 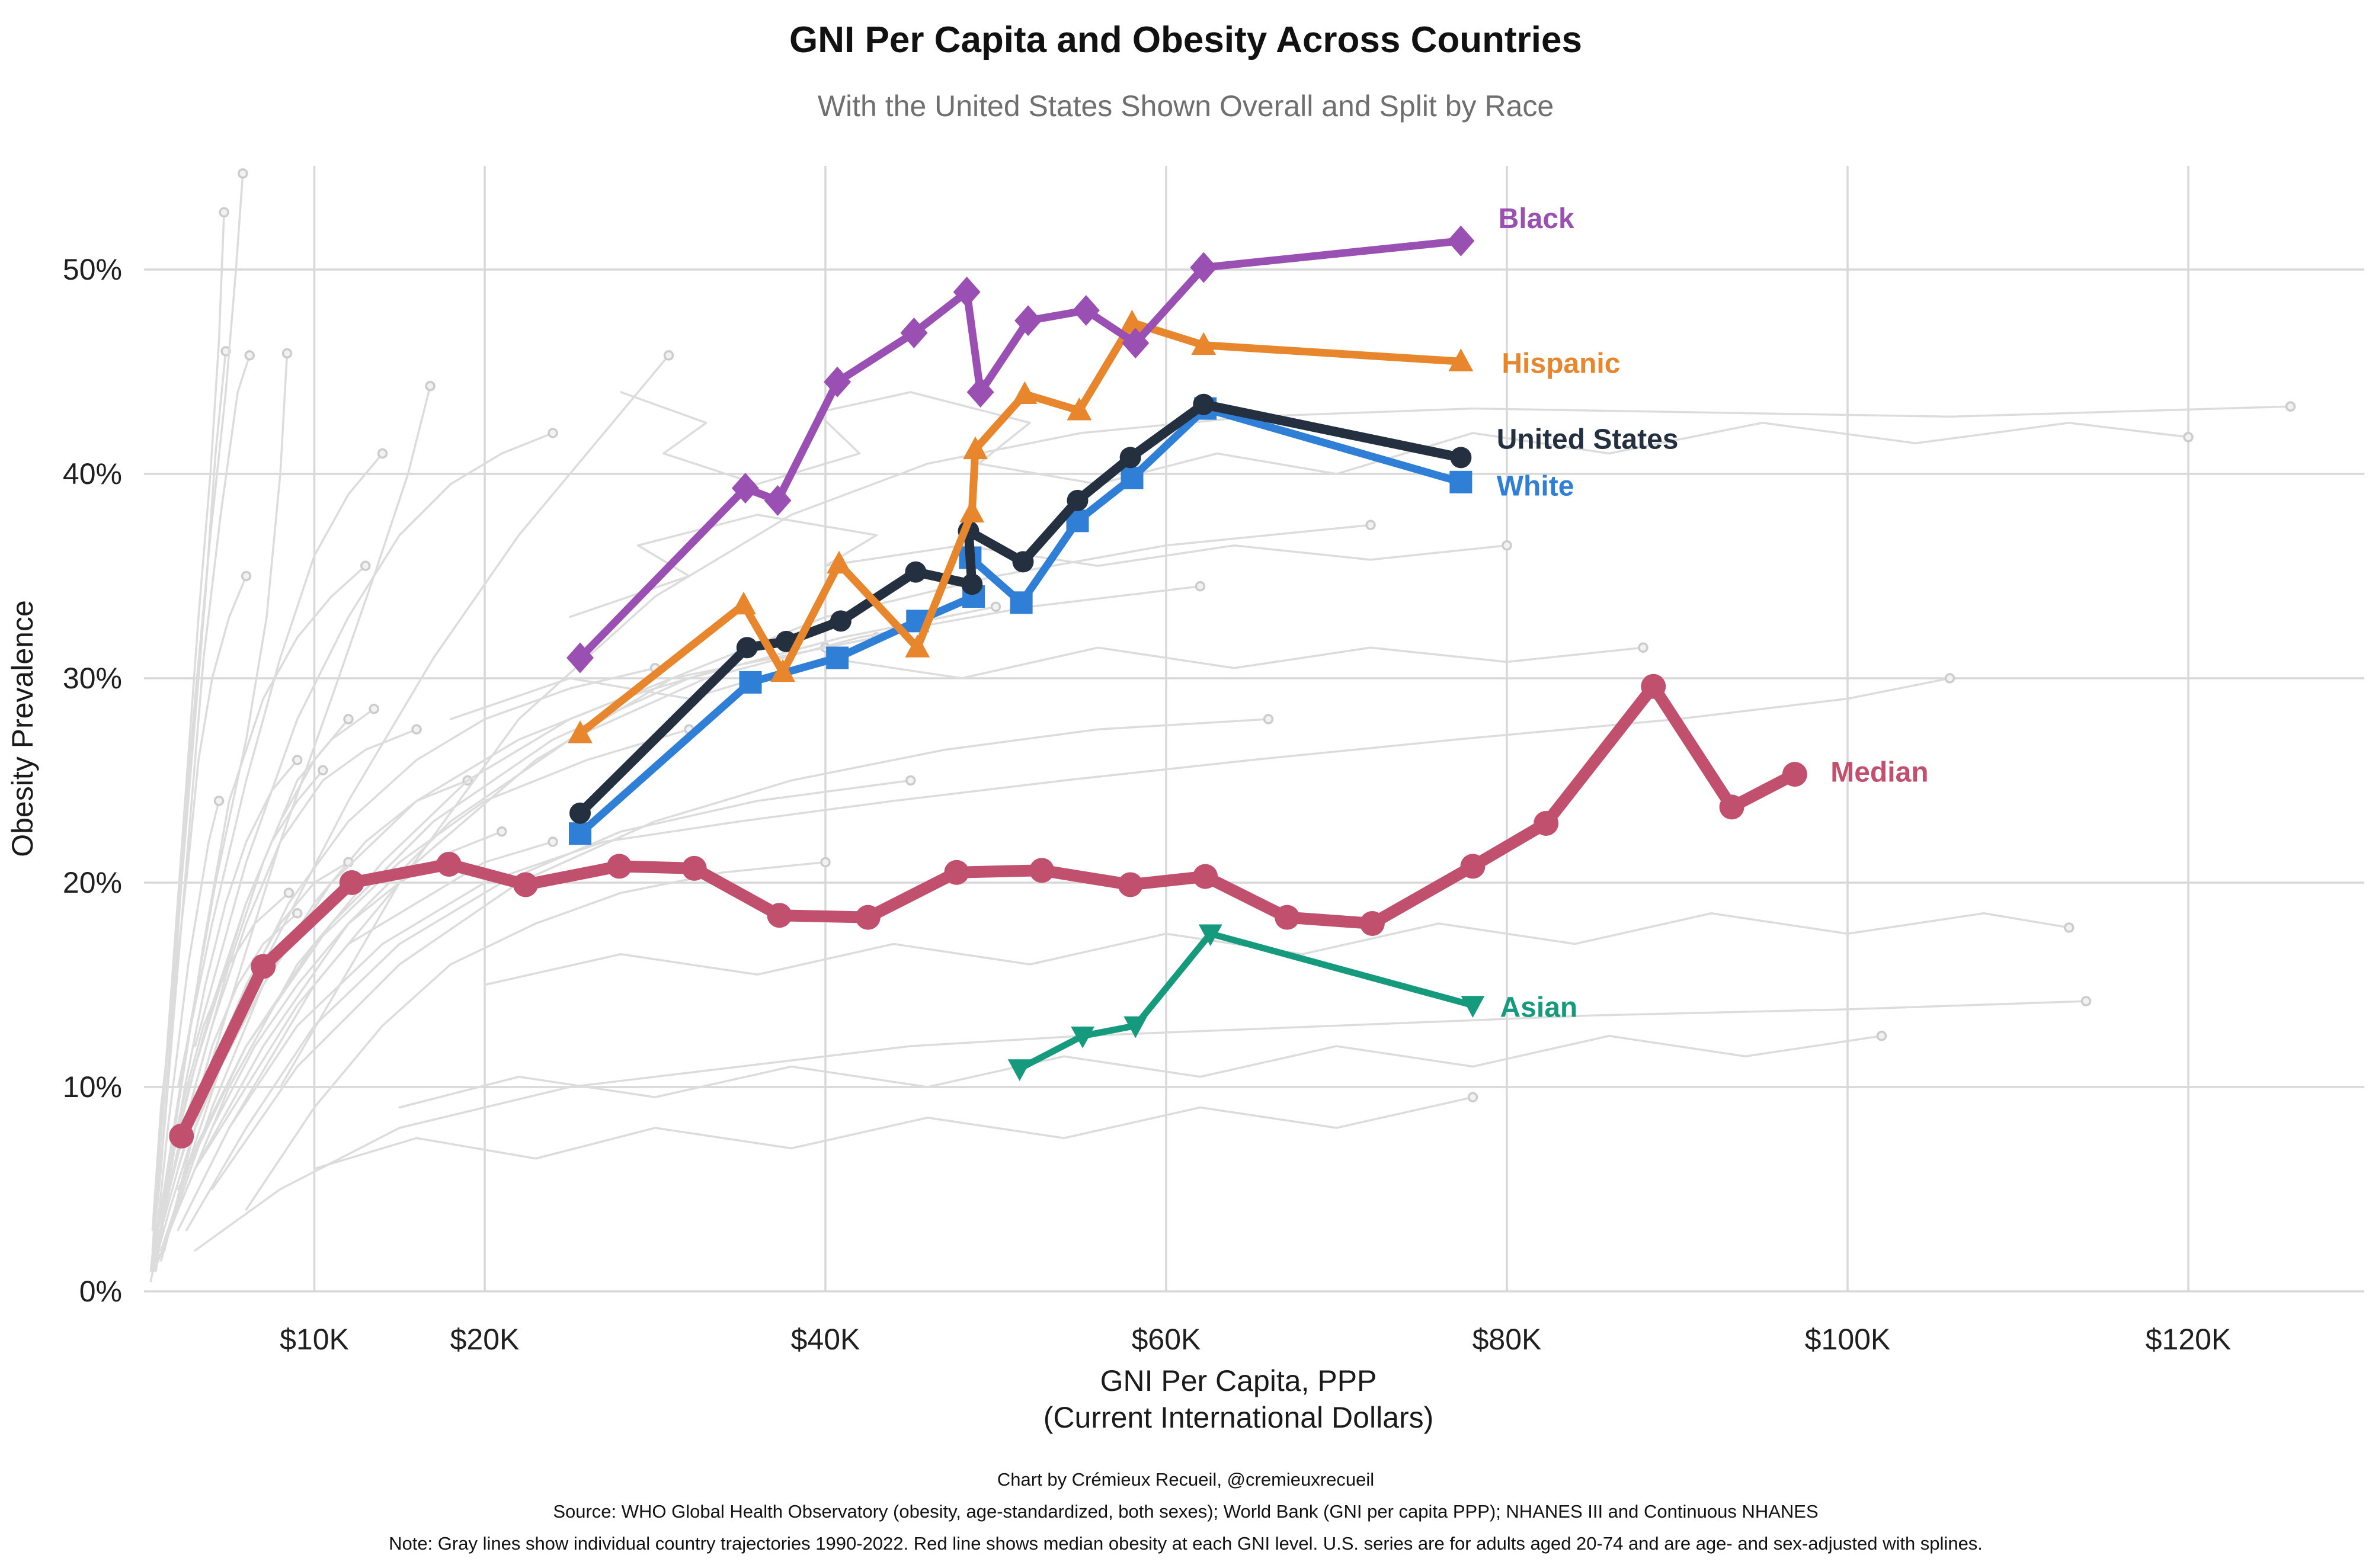 What do you see at coordinates (100, 1291) in the screenshot?
I see `y-tick-0: 0%` at bounding box center [100, 1291].